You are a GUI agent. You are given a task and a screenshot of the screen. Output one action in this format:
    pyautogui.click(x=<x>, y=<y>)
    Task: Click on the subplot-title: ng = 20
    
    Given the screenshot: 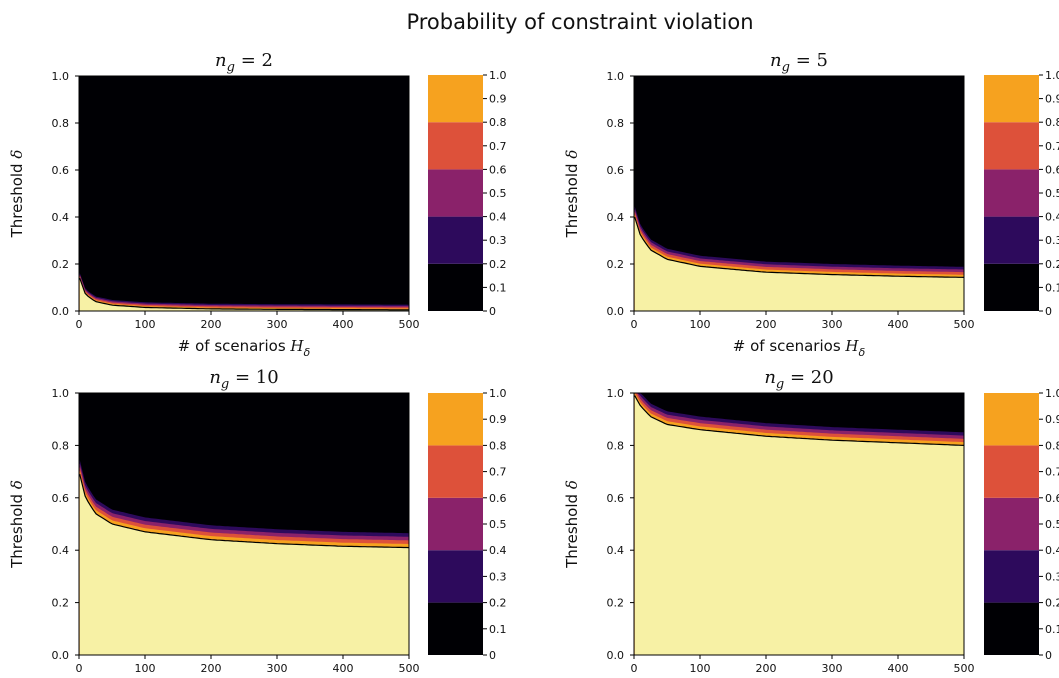 What is the action you would take?
    pyautogui.click(x=798, y=379)
    